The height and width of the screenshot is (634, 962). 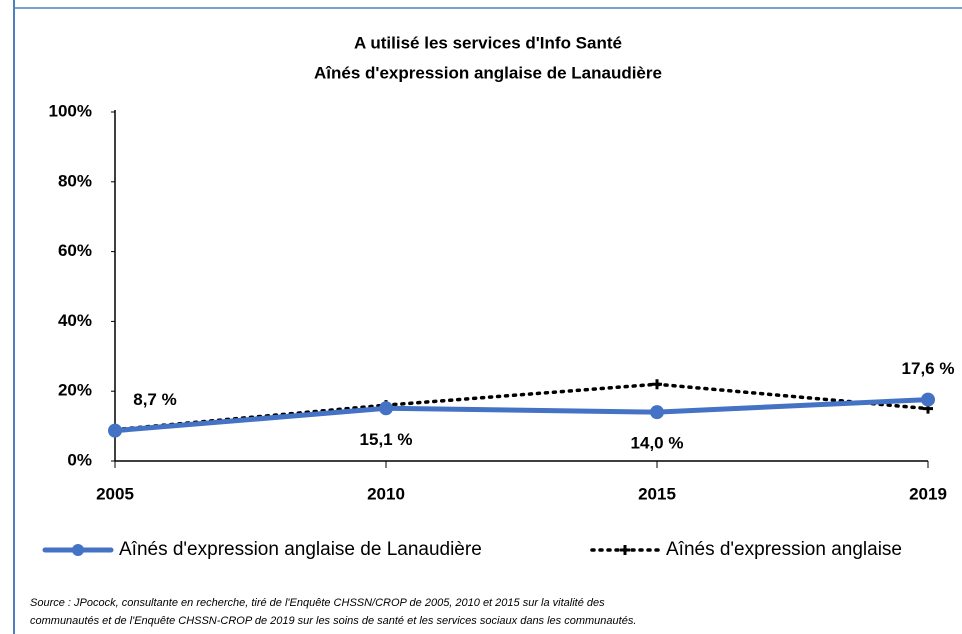 I want to click on data-label: 17,6 %, so click(x=928, y=368).